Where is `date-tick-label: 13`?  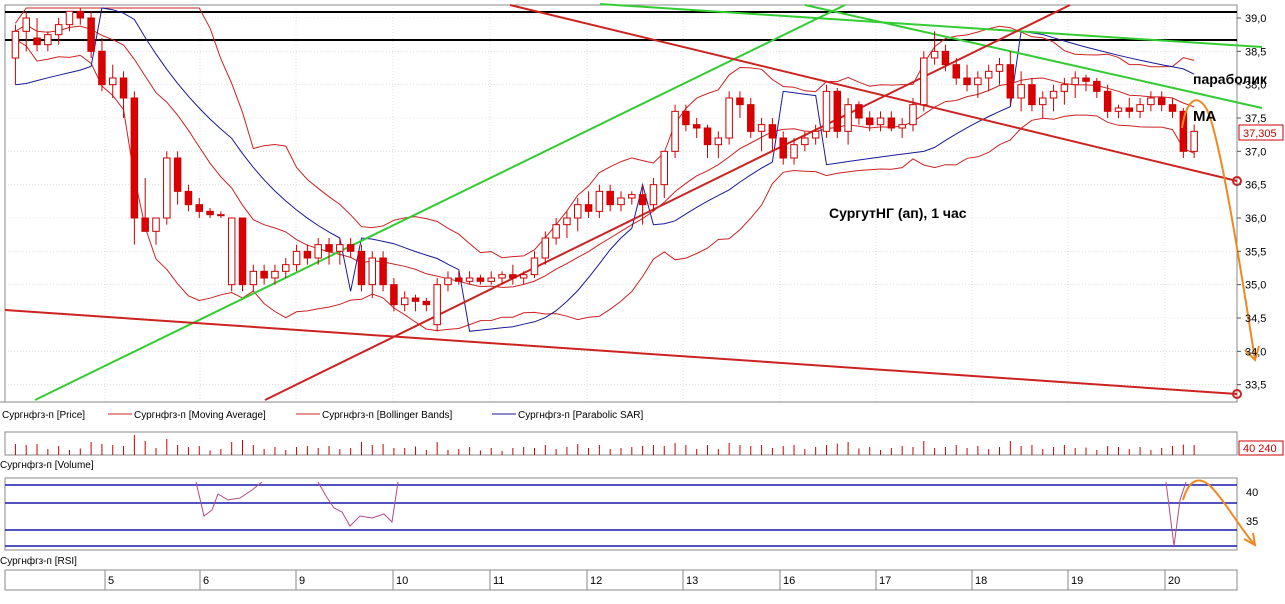 date-tick-label: 13 is located at coordinates (692, 581).